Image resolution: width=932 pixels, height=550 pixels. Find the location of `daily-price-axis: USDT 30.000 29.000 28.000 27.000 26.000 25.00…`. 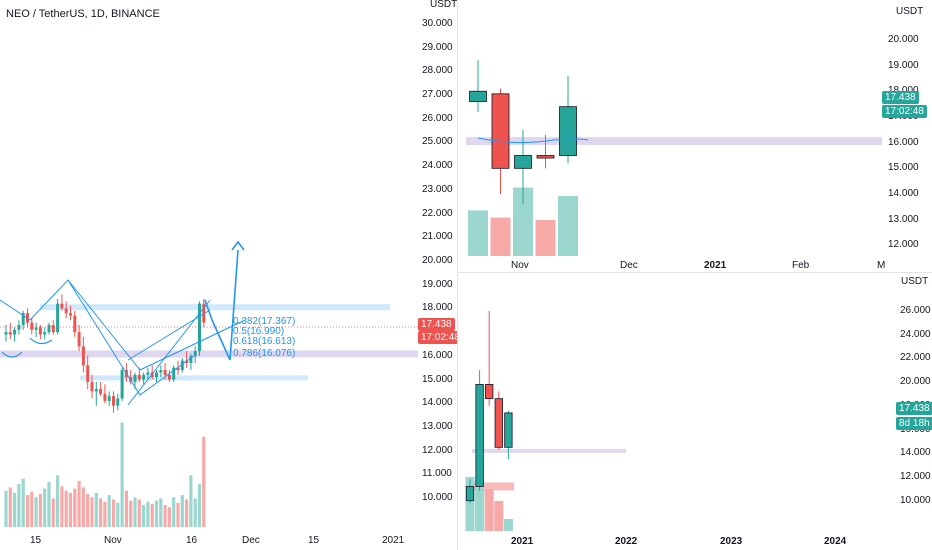

daily-price-axis: USDT 30.000 29.000 28.000 27.000 26.000 25.00… is located at coordinates (440, 265).